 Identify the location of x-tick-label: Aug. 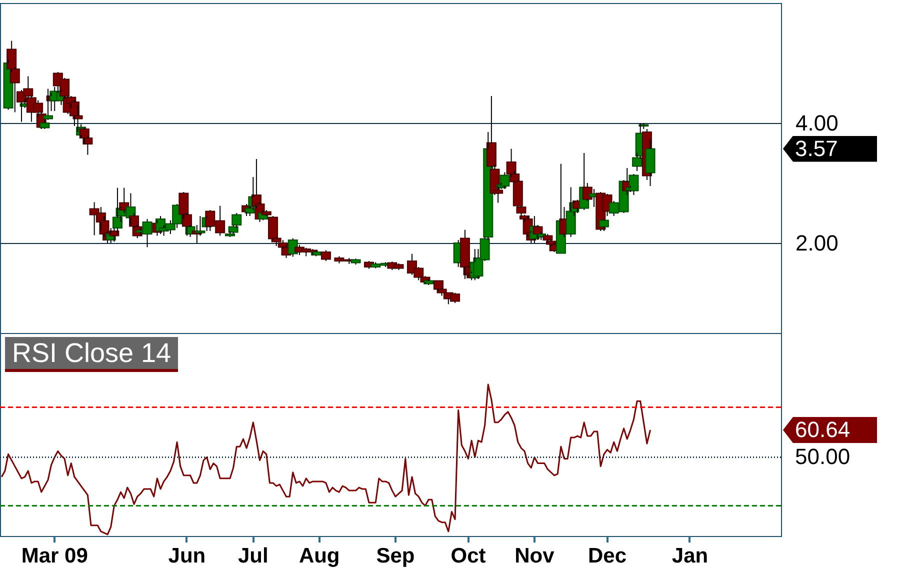
(319, 556).